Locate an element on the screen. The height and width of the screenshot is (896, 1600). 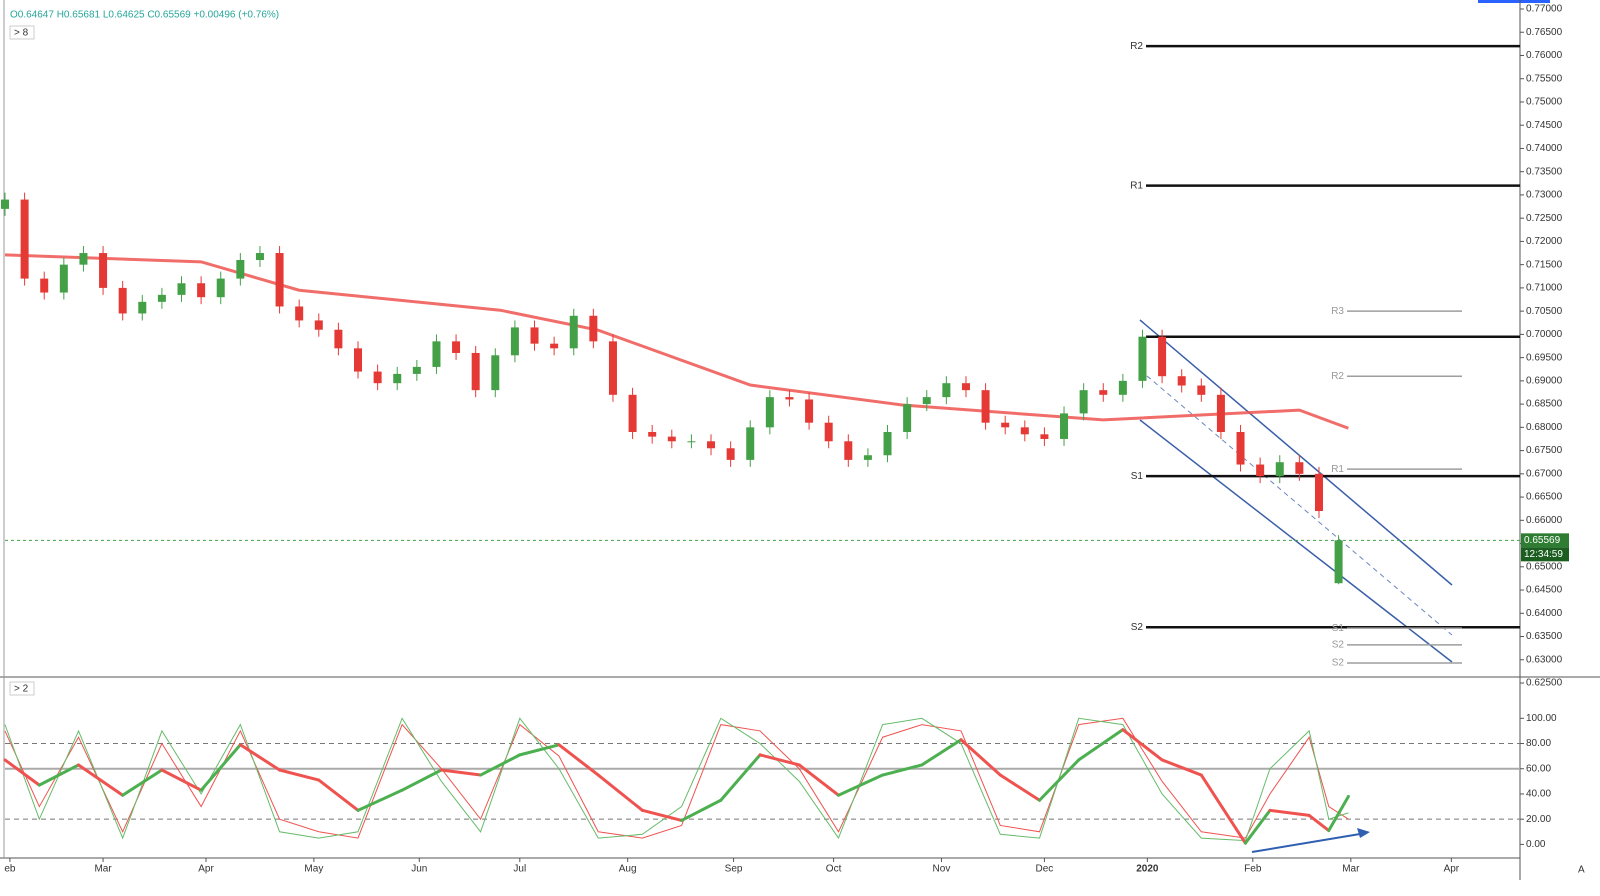
y-tick-label: 0.72000 is located at coordinates (1544, 241).